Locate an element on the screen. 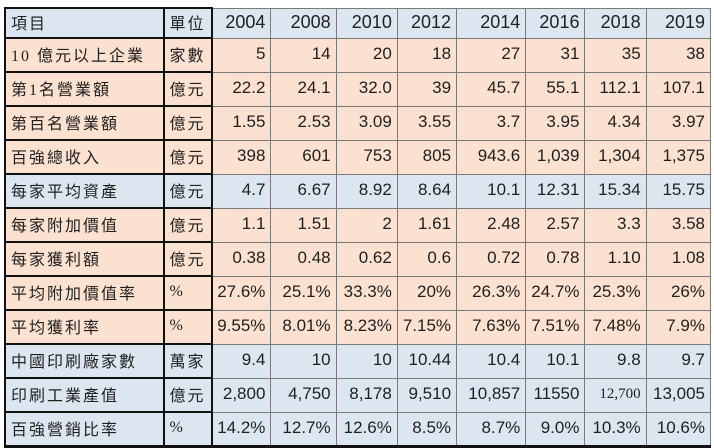 The image size is (714, 448). table-row: 第1名營業額 億元 22.2 24.1 32.0 39 45.7 55.1 112.1 107.1 is located at coordinates (358, 89).